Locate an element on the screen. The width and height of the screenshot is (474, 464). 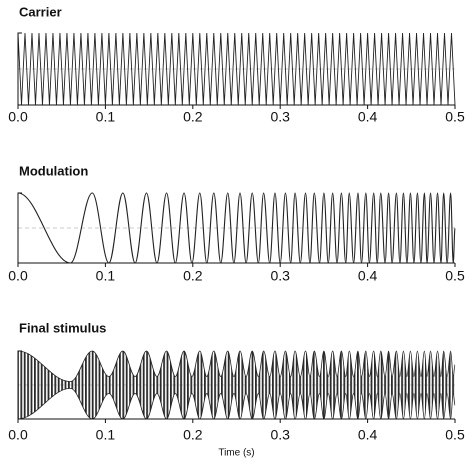
panel-title: Final stimulus is located at coordinates (62, 327).